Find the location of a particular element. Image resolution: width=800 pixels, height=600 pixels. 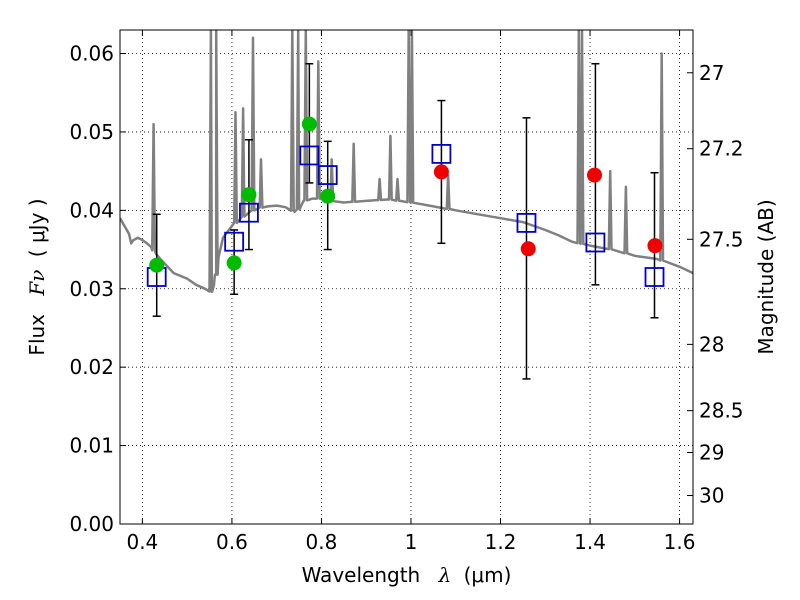

y2-tick-label: 29 is located at coordinates (711, 452).